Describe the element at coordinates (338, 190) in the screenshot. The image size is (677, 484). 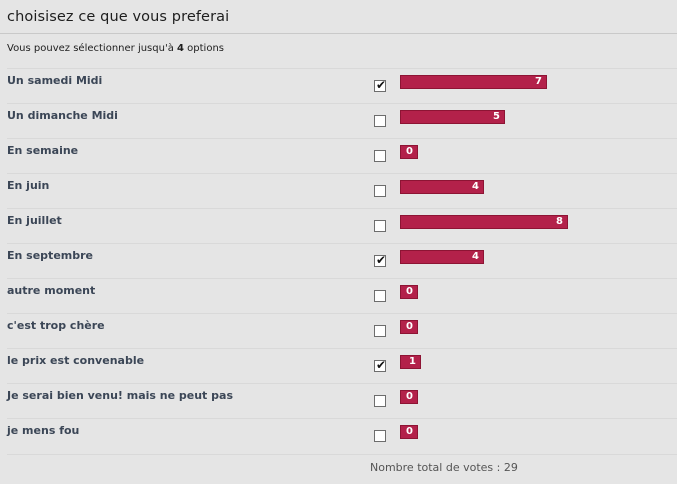
I see `poll-option-row: En juin 4` at that location.